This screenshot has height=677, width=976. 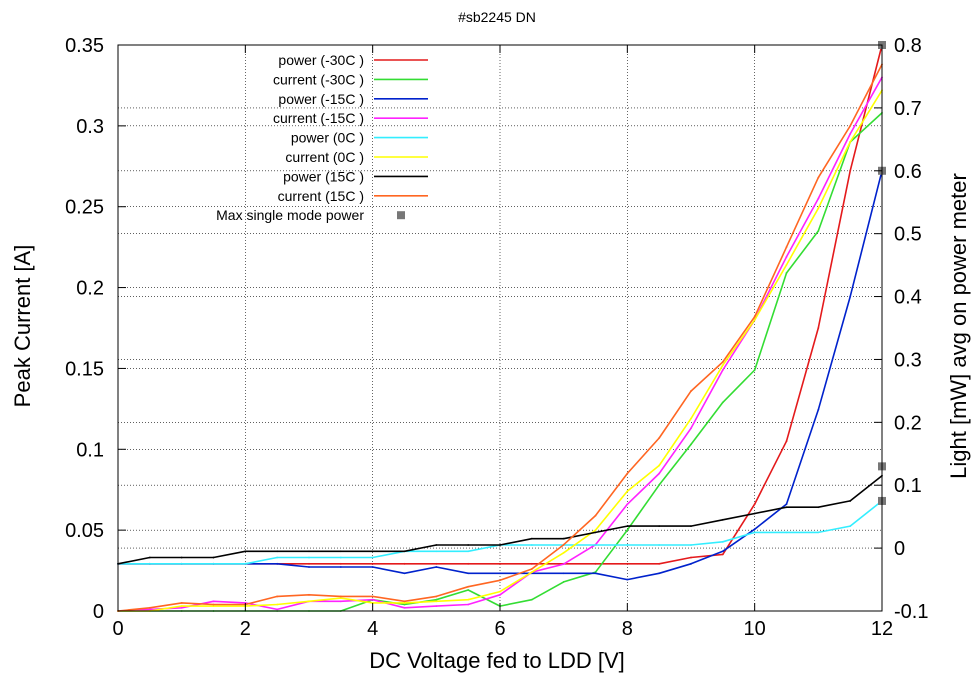 What do you see at coordinates (318, 79) in the screenshot?
I see `legend-label: current (-30C )` at bounding box center [318, 79].